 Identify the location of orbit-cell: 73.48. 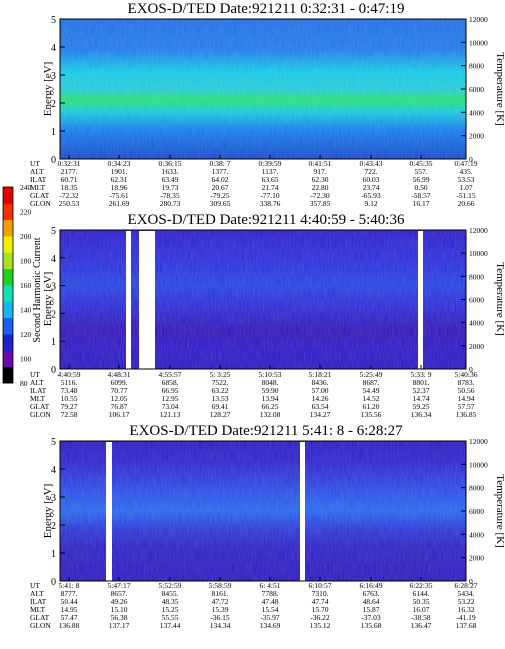
(69, 390).